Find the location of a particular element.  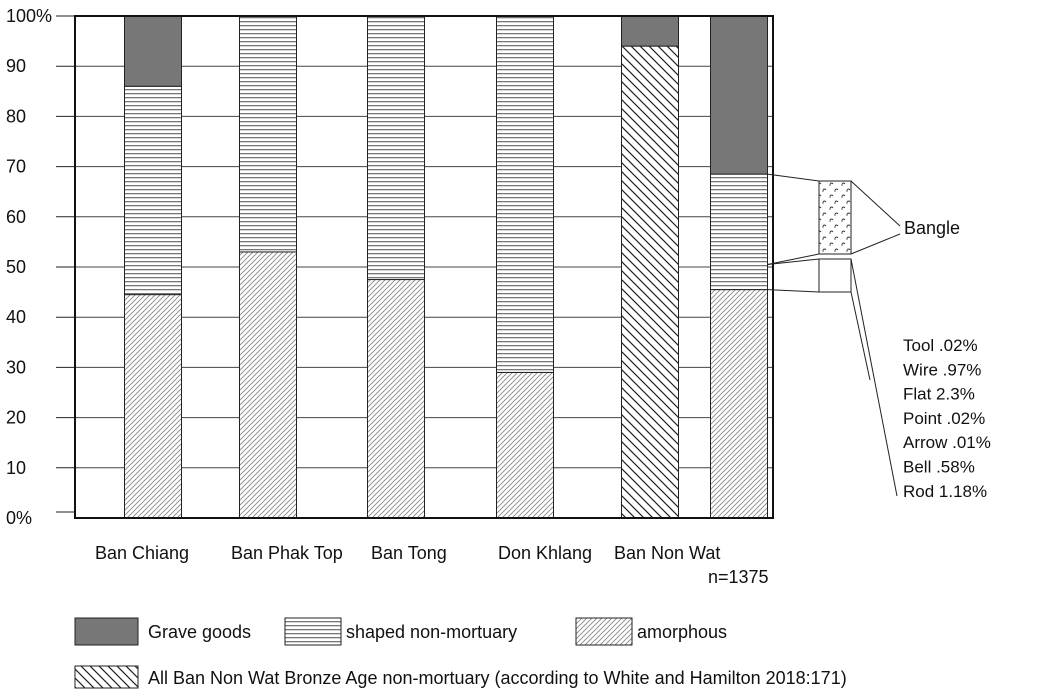

category-note: n=1375 is located at coordinates (738, 577).